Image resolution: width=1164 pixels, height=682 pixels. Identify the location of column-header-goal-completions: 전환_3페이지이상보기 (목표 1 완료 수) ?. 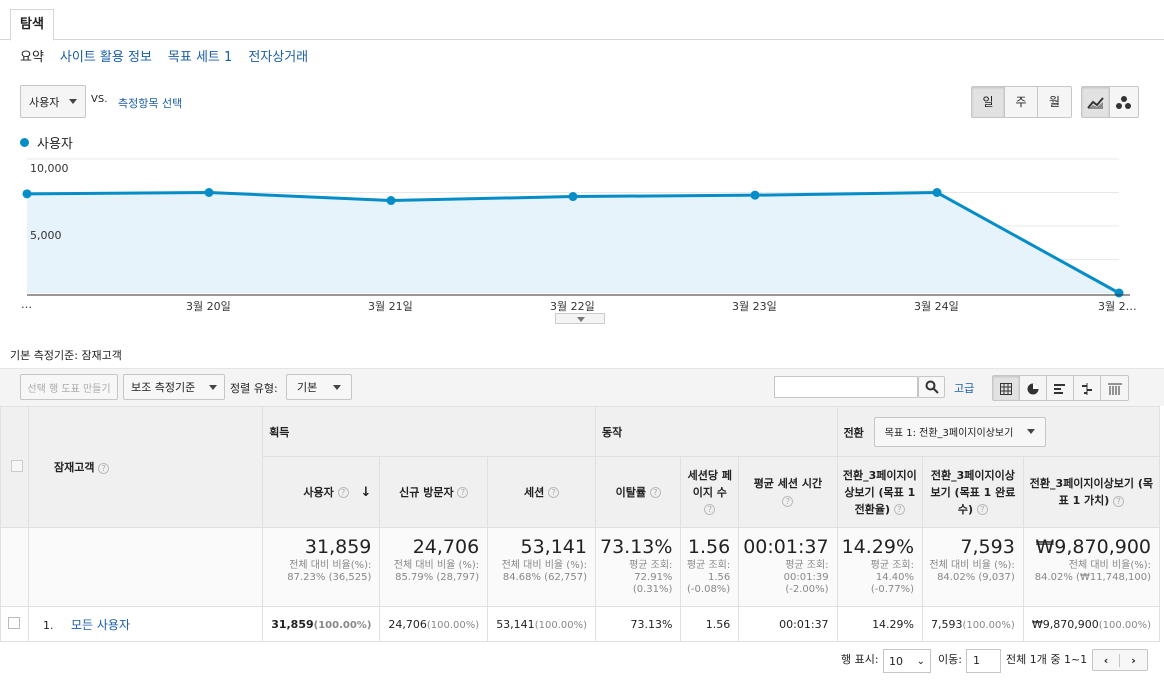
(973, 492).